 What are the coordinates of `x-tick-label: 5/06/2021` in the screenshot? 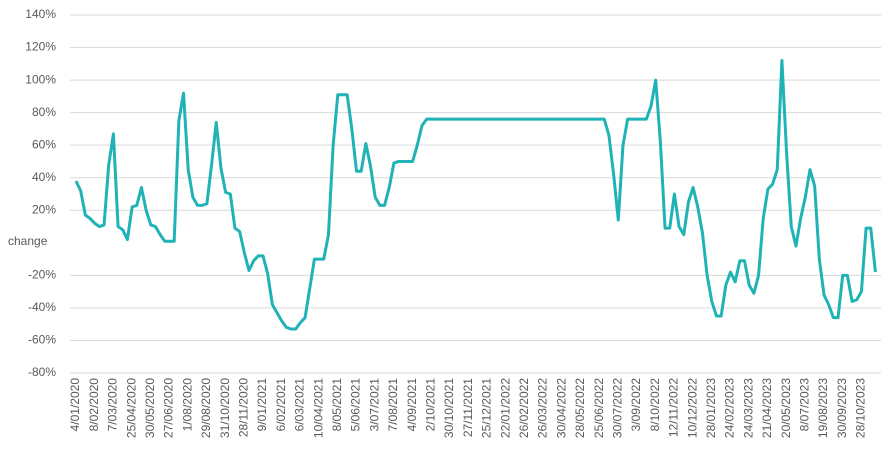 It's located at (356, 405).